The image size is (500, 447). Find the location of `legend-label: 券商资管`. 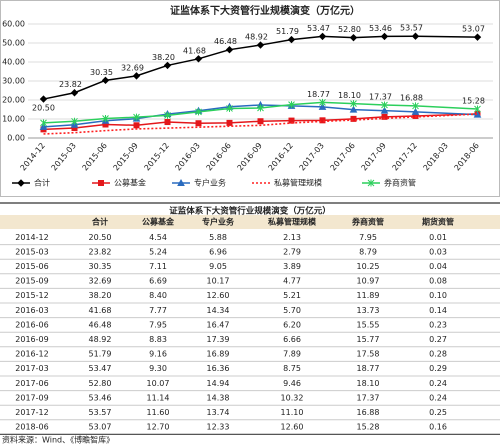

legend-label: 券商资管 is located at coordinates (400, 183).